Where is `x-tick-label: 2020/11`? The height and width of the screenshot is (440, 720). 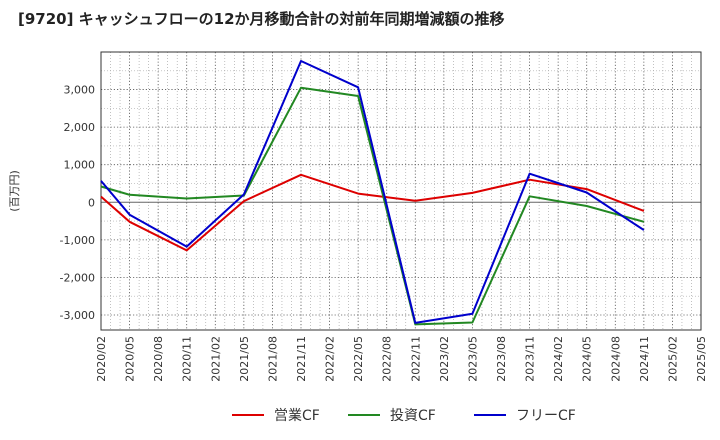
x-tick-label: 2020/11 is located at coordinates (187, 359).